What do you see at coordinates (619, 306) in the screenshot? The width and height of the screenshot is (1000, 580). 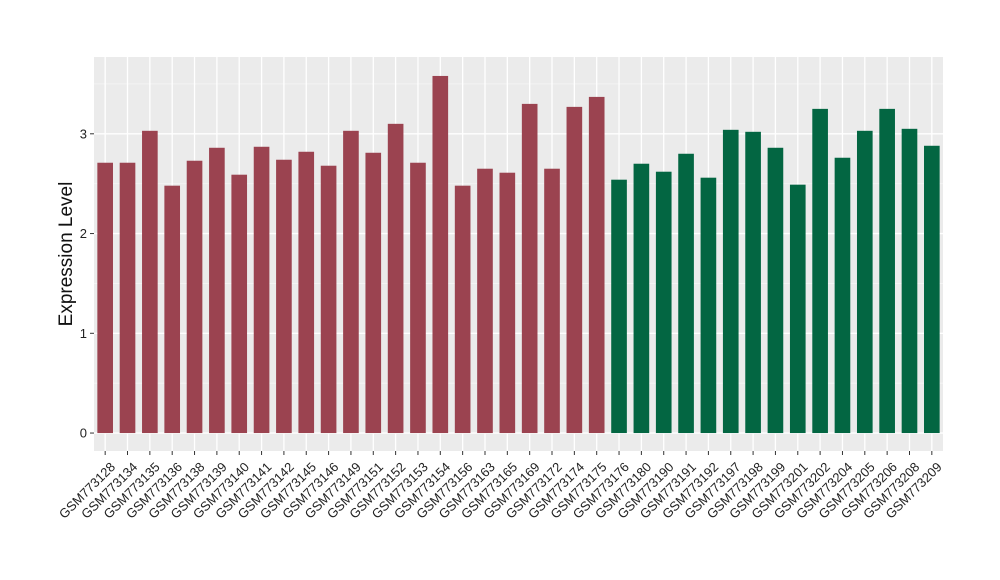 I see `bar-GSM773176` at bounding box center [619, 306].